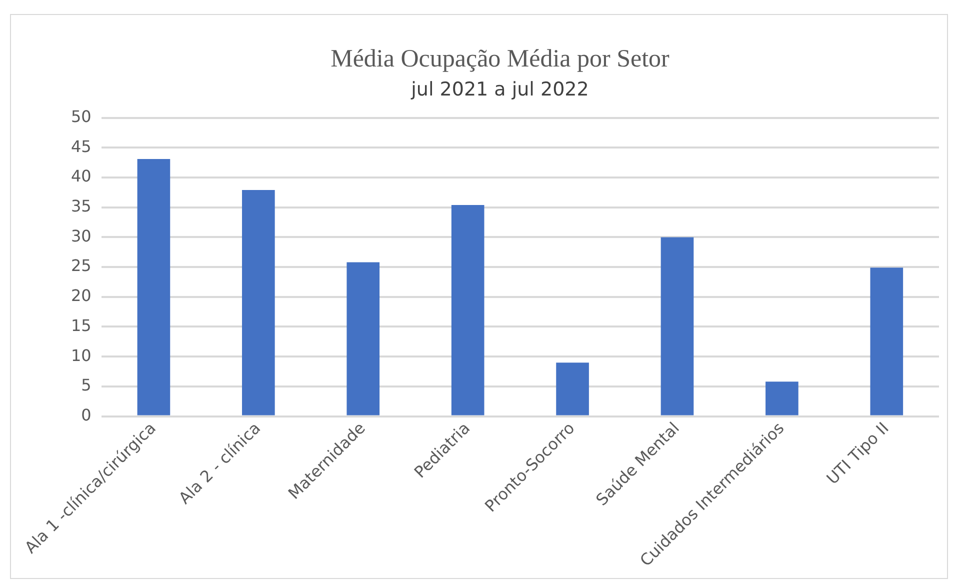  I want to click on y-tick-label: 15, so click(81, 325).